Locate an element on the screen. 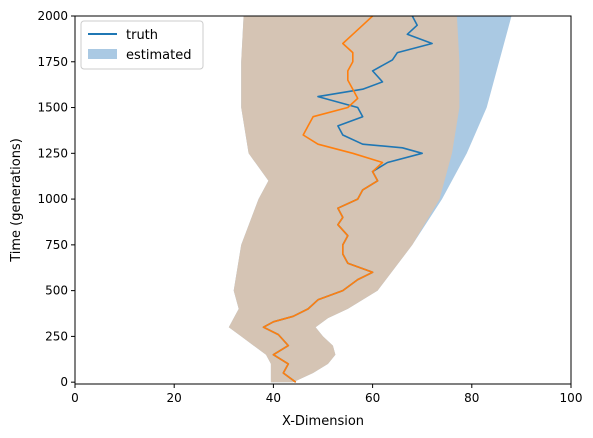 This screenshot has width=593, height=438. y-tick-label: 1000 is located at coordinates (52, 199).